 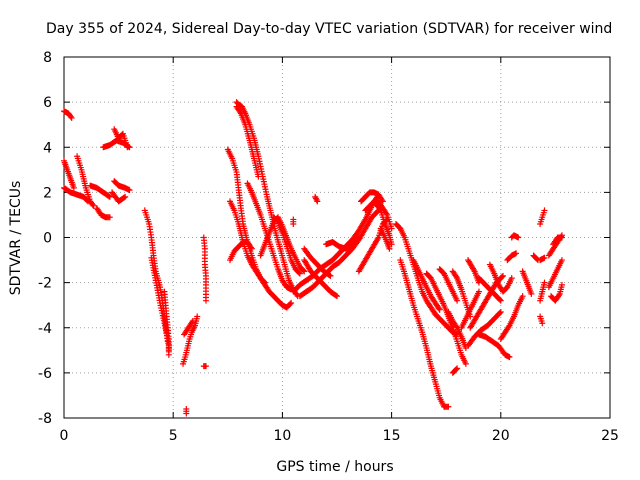 What do you see at coordinates (64, 436) in the screenshot?
I see `x-tick-label: 0` at bounding box center [64, 436].